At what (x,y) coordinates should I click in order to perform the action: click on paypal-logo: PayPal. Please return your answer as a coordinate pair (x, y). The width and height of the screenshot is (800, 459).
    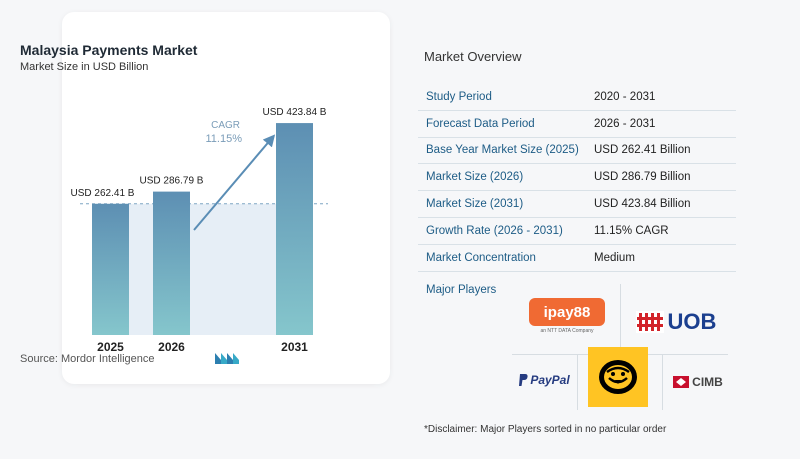
    Looking at the image, I should click on (544, 380).